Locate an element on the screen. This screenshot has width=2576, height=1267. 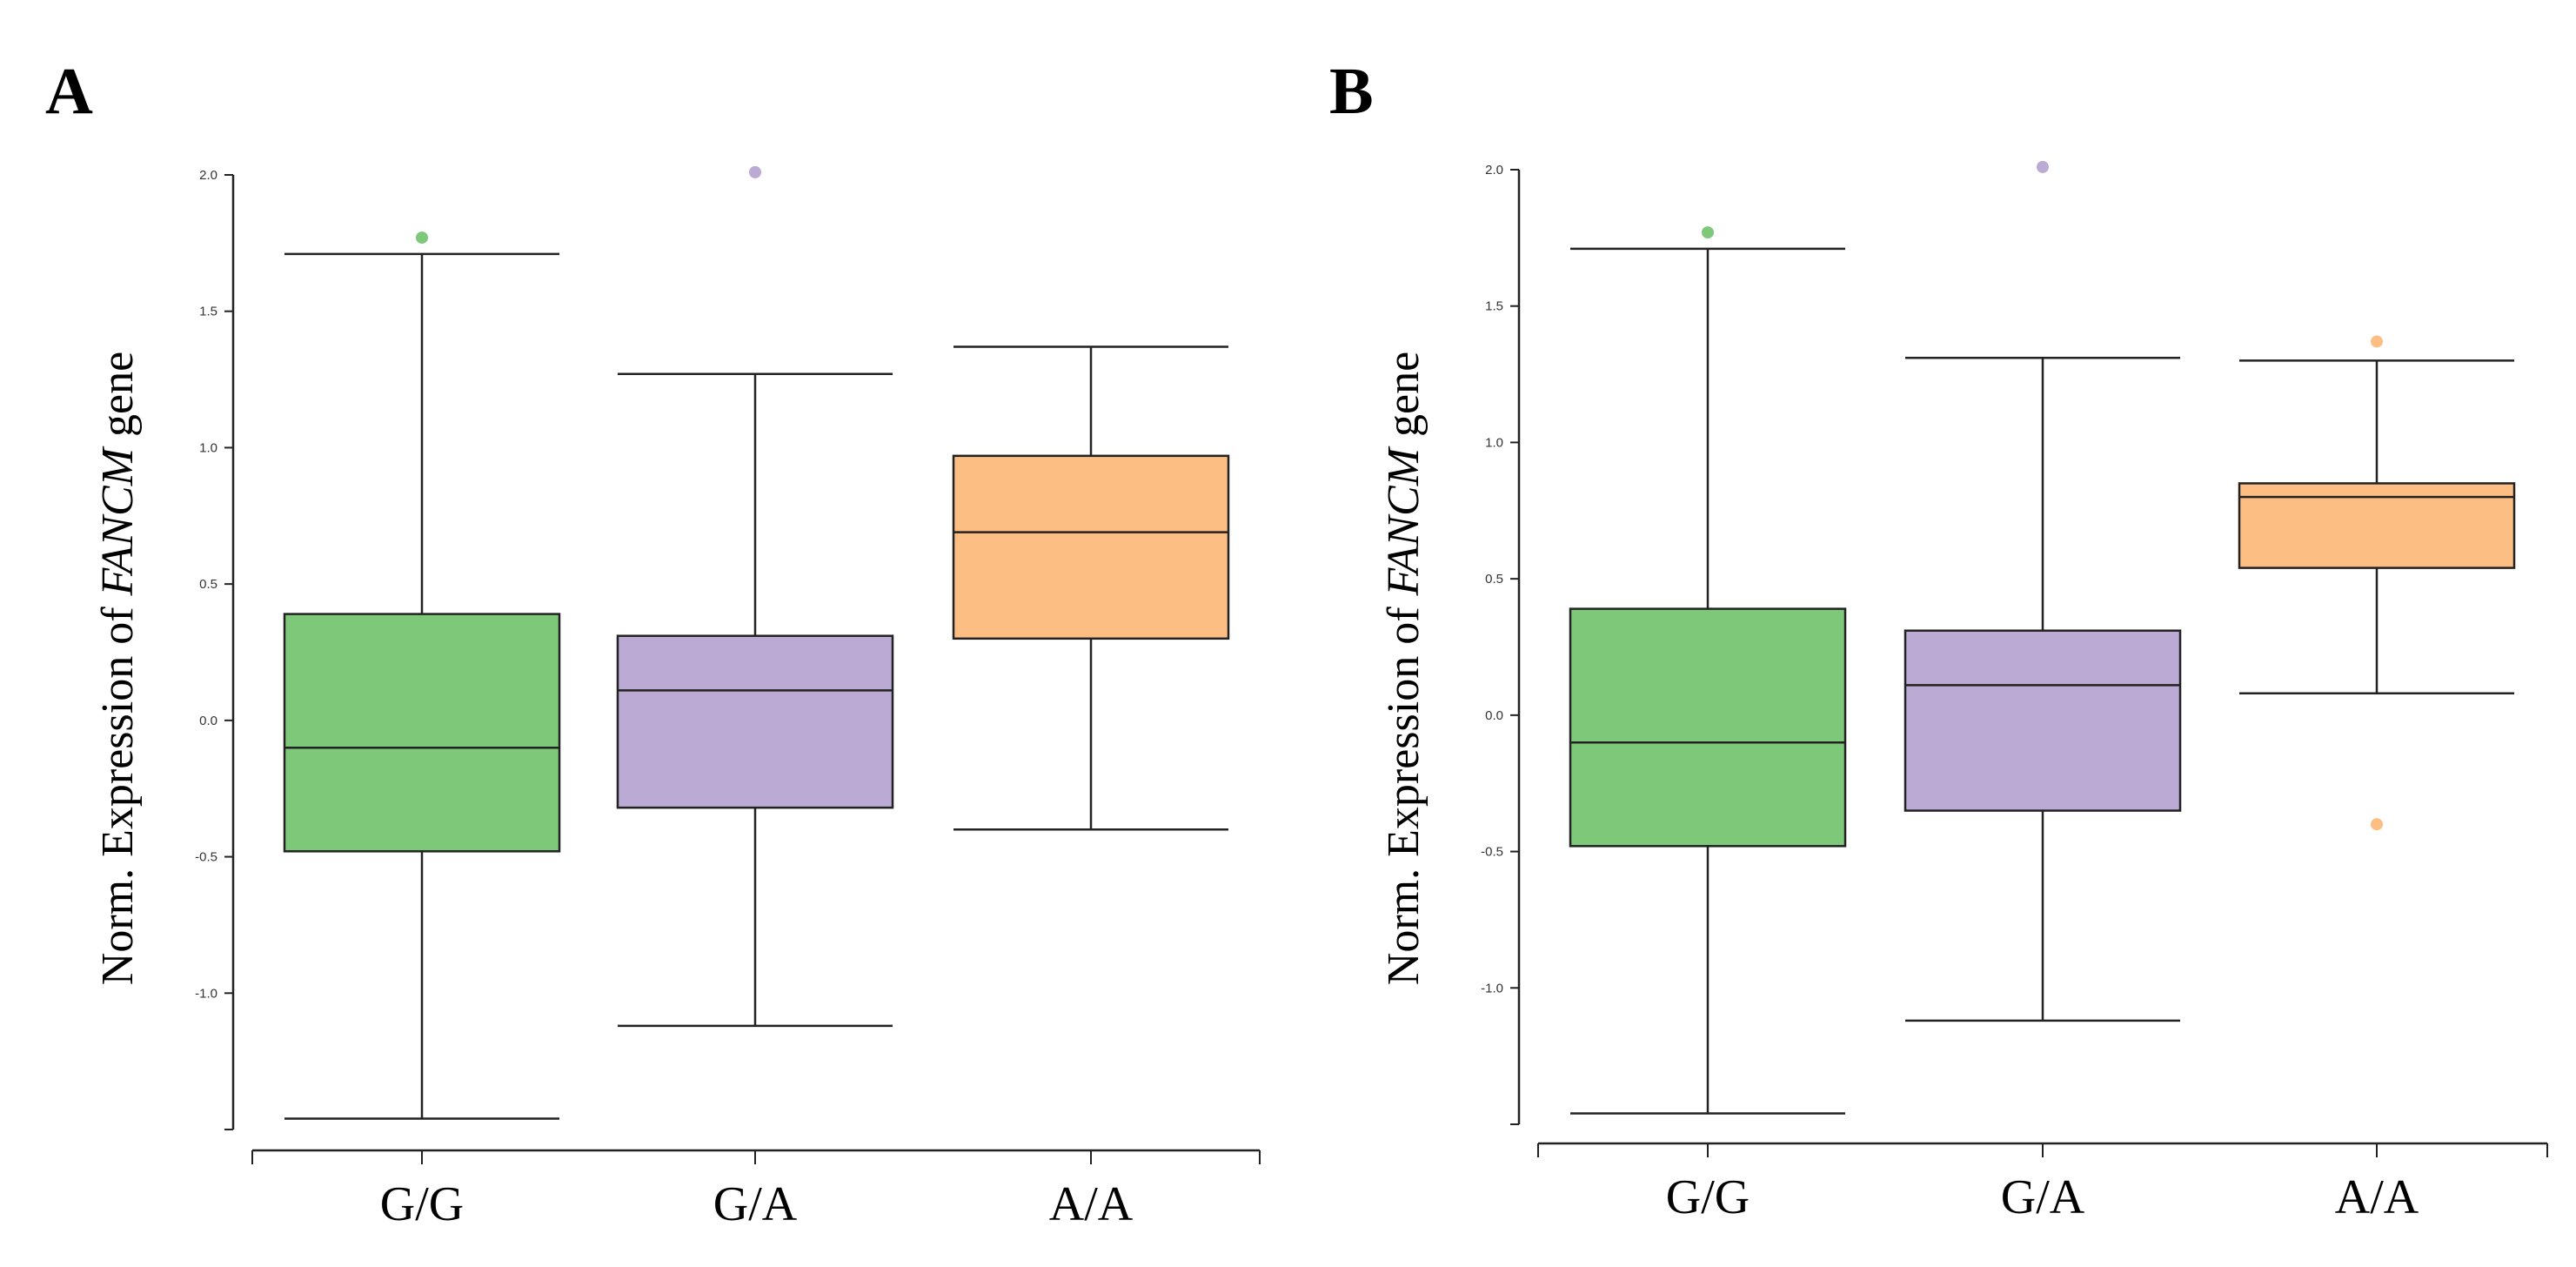
panel-letter: A is located at coordinates (69, 91).